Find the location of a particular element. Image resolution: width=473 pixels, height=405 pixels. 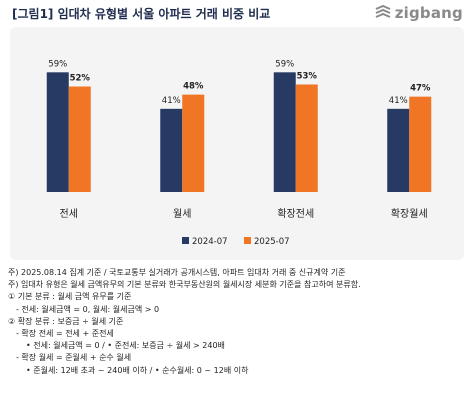

legend-label: 2025-07 is located at coordinates (272, 242).